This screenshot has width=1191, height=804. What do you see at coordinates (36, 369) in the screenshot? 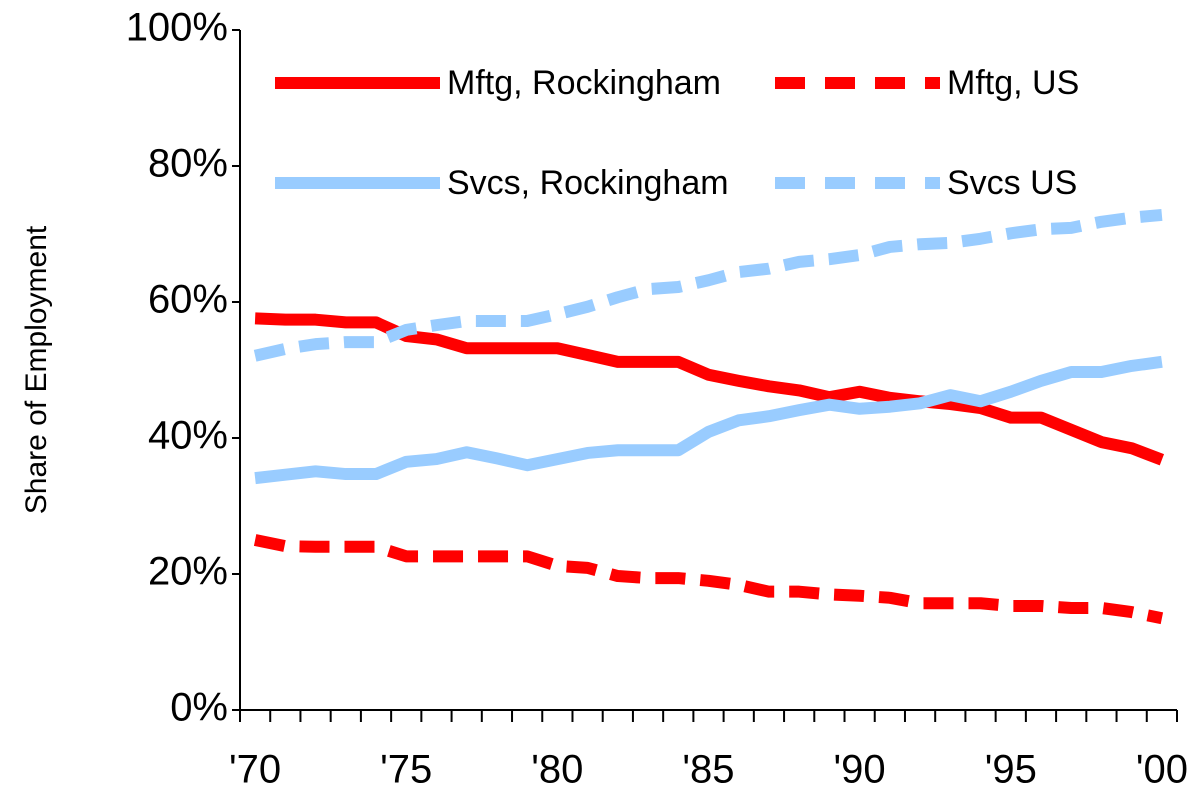
I see `y-axis-label: Share of Employment` at bounding box center [36, 369].